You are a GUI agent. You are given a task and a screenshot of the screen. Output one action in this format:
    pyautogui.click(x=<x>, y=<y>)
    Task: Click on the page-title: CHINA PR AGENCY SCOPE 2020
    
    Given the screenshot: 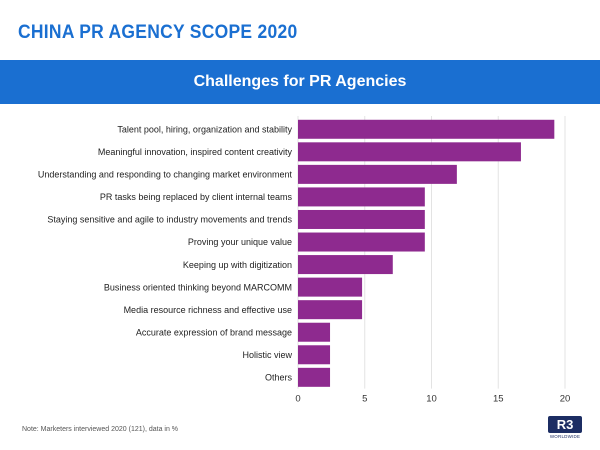 What is the action you would take?
    pyautogui.click(x=158, y=32)
    